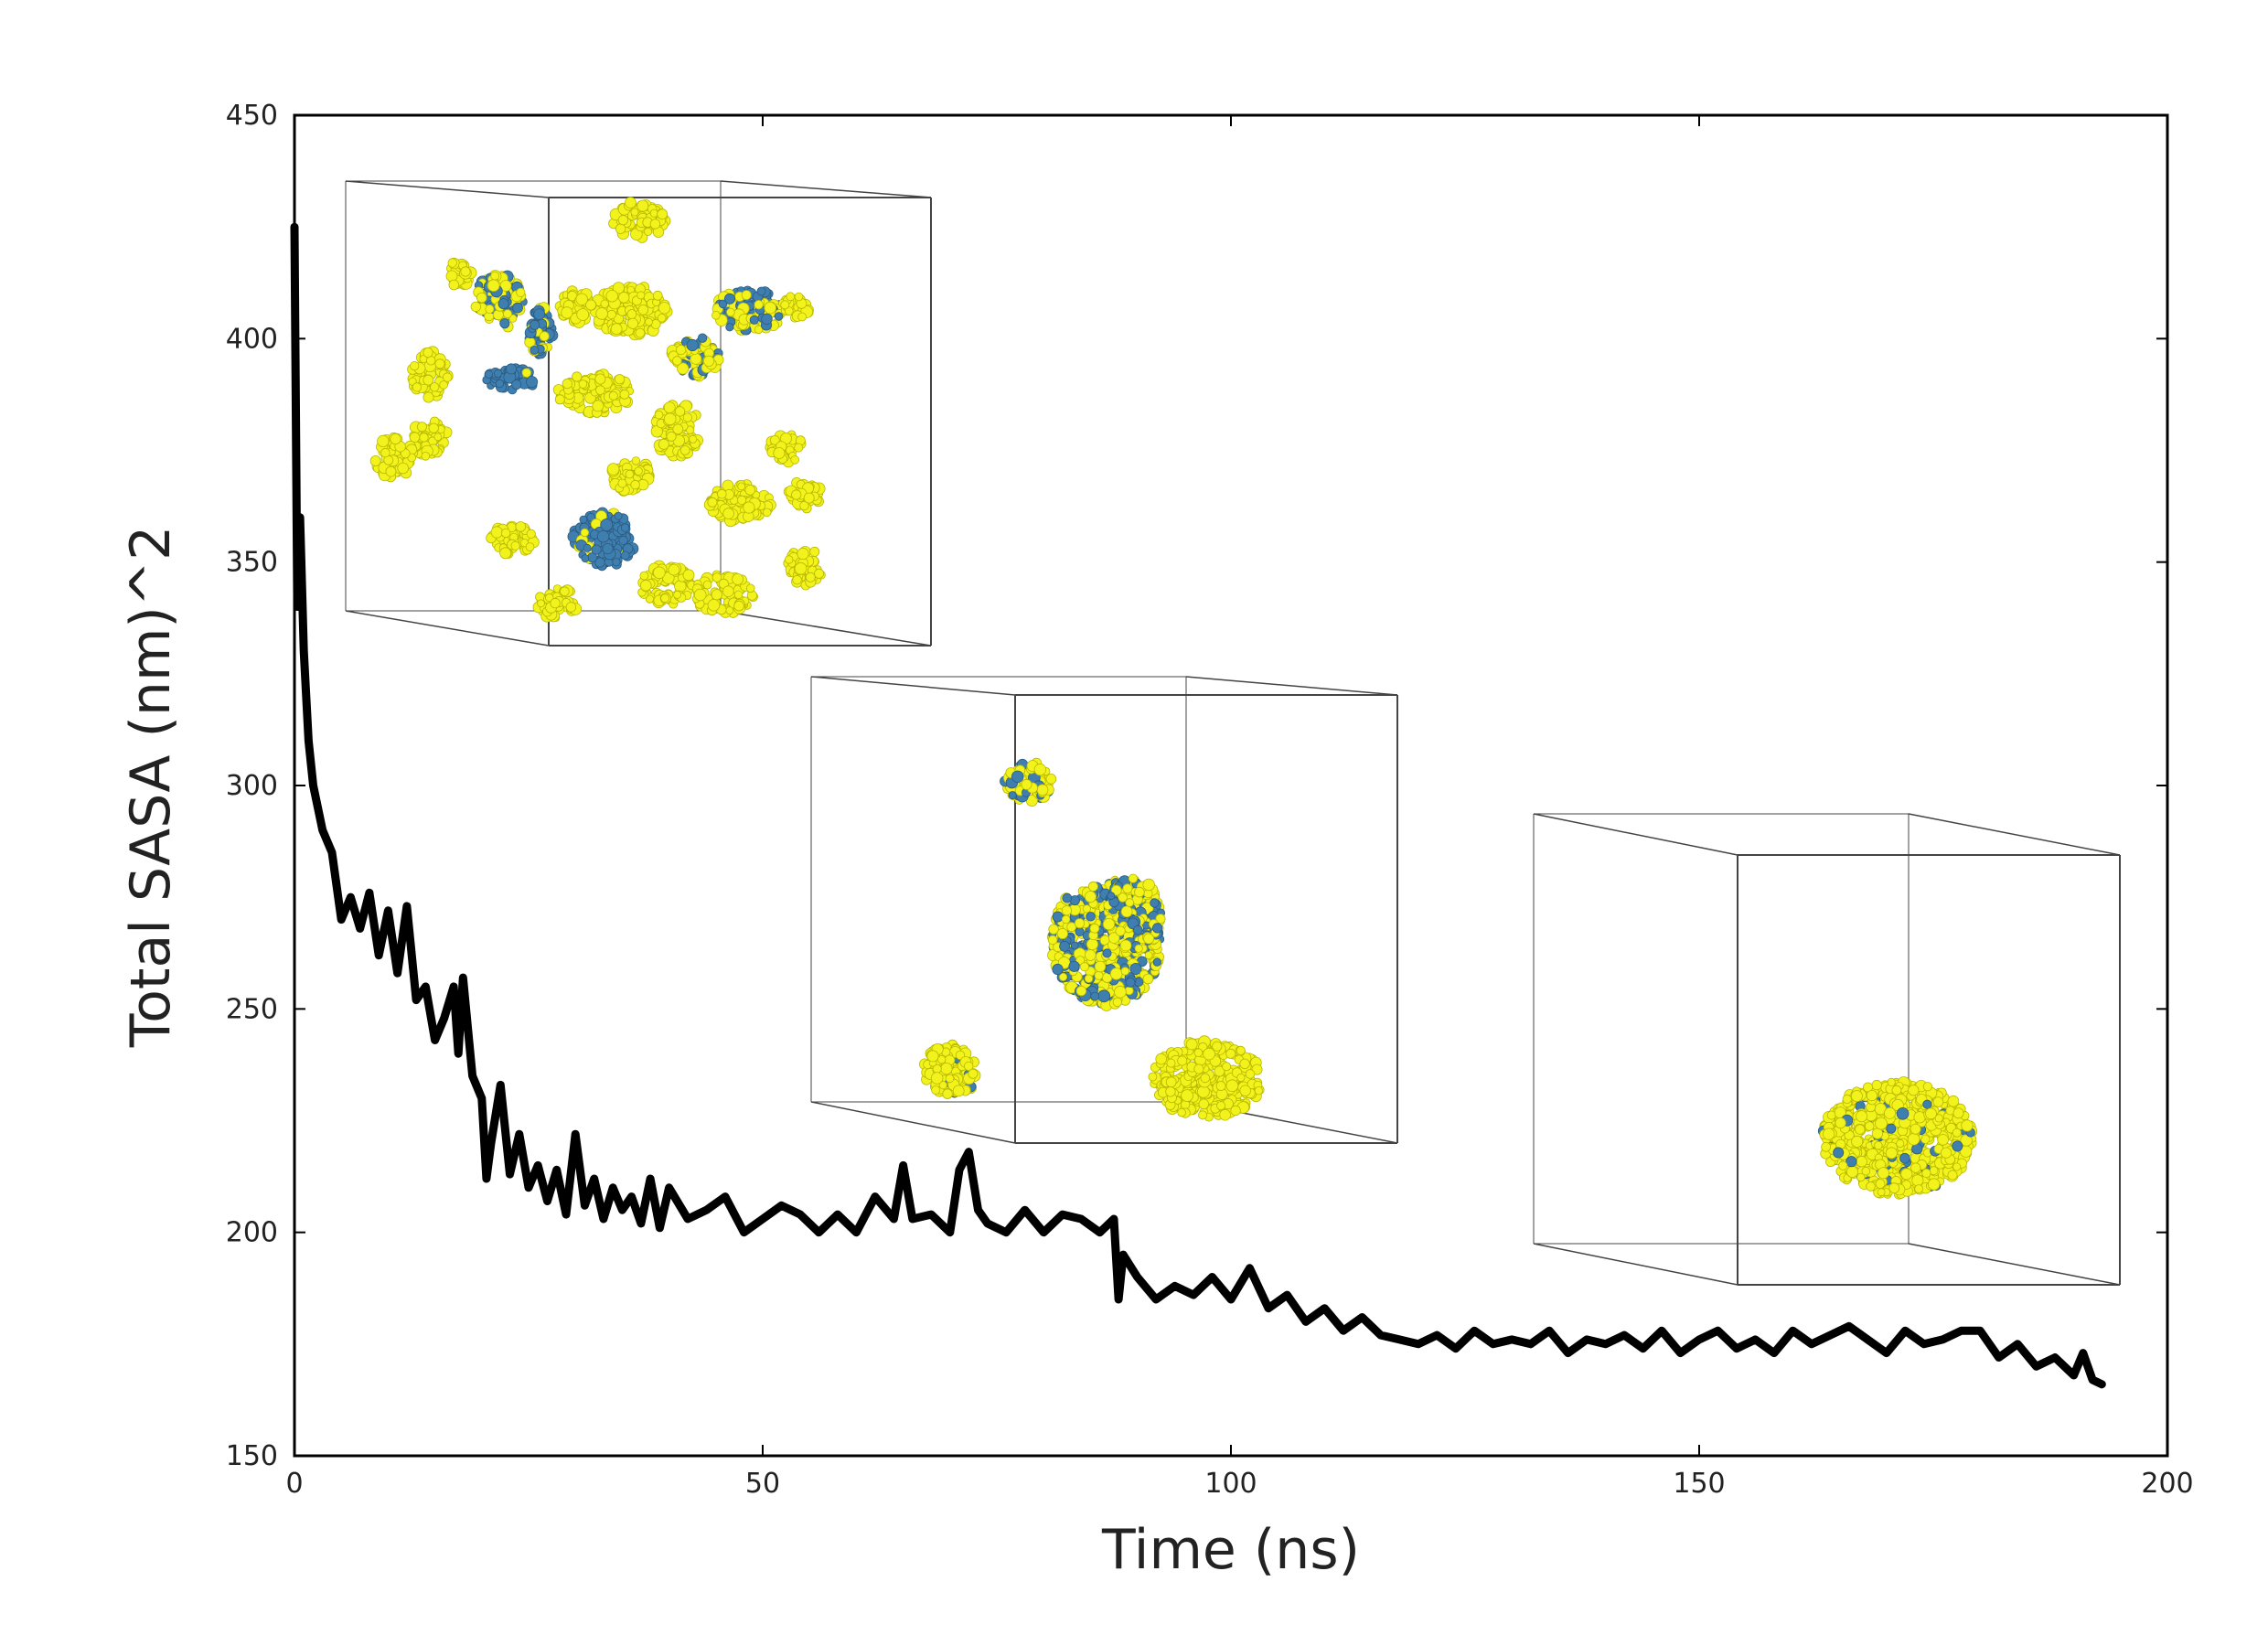 This screenshot has width=2268, height=1646. What do you see at coordinates (1102, 906) in the screenshot?
I see `inset-mid` at bounding box center [1102, 906].